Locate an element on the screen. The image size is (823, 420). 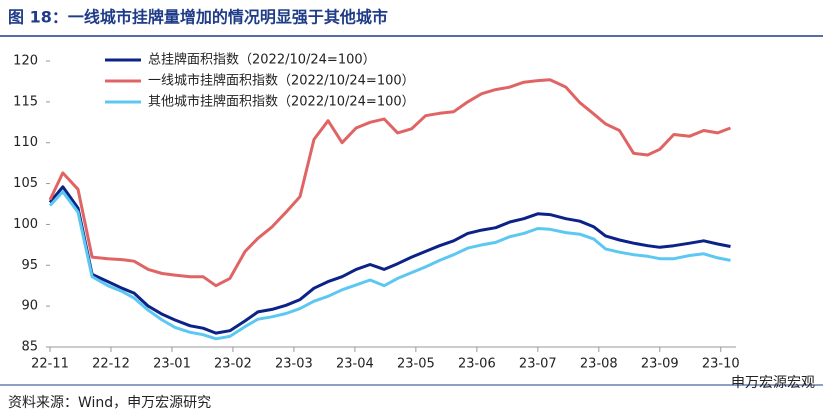
x-tick-label: 23-03 is located at coordinates (294, 364).